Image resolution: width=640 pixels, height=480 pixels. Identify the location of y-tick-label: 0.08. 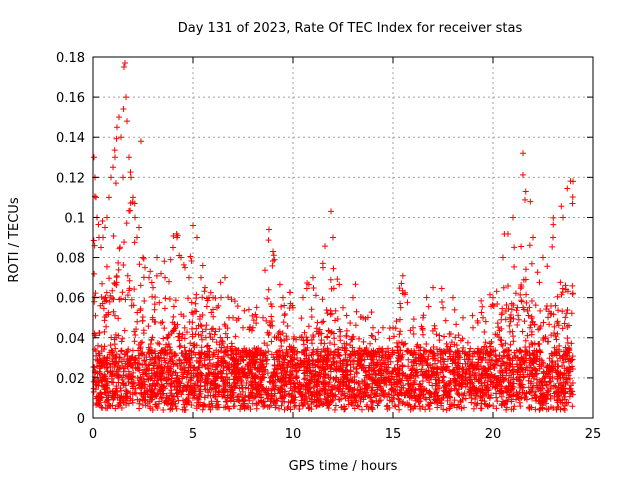
(70, 259).